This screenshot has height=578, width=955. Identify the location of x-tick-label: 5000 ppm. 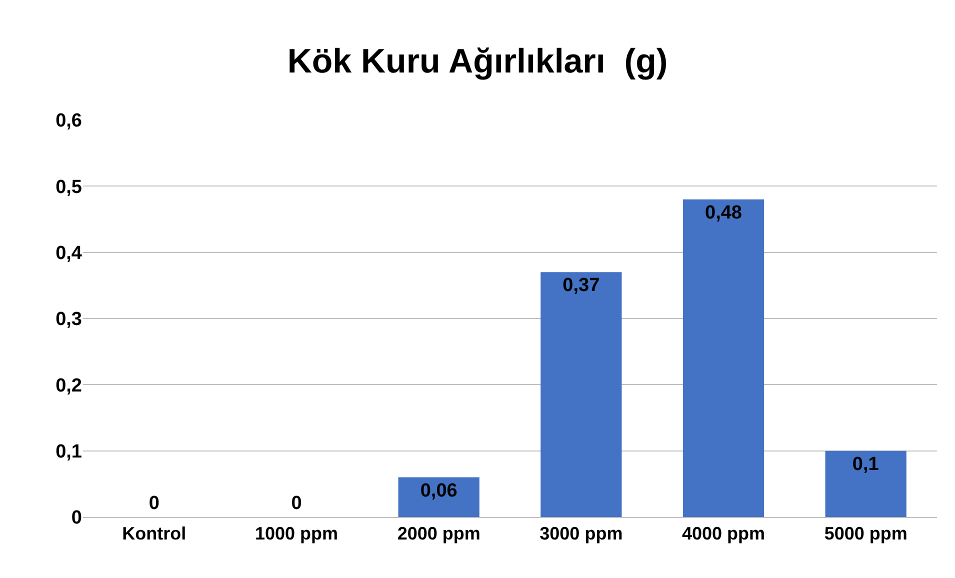
(866, 534).